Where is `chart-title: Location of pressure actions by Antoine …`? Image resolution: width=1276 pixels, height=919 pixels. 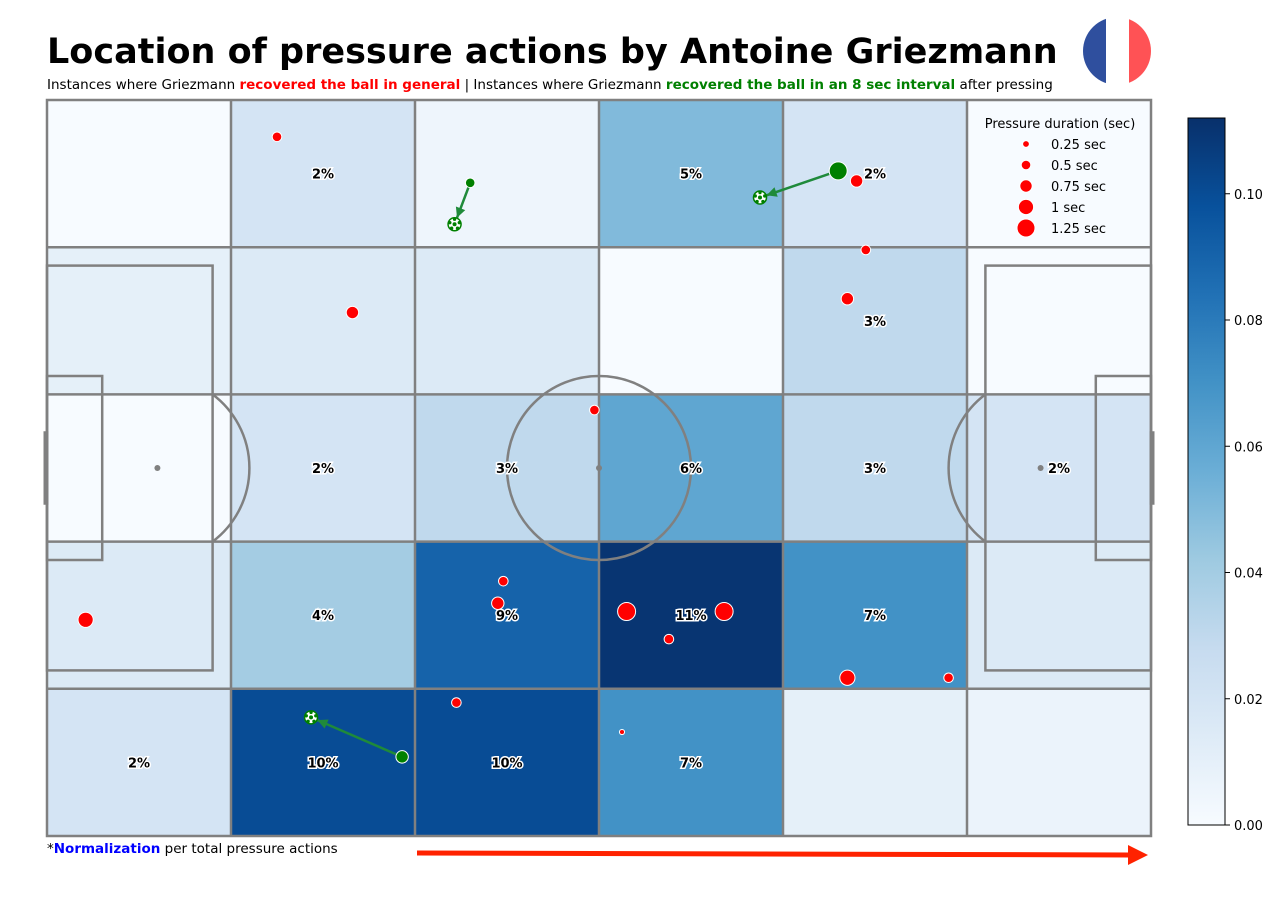
chart-title: Location of pressure actions by Antoine … is located at coordinates (552, 52).